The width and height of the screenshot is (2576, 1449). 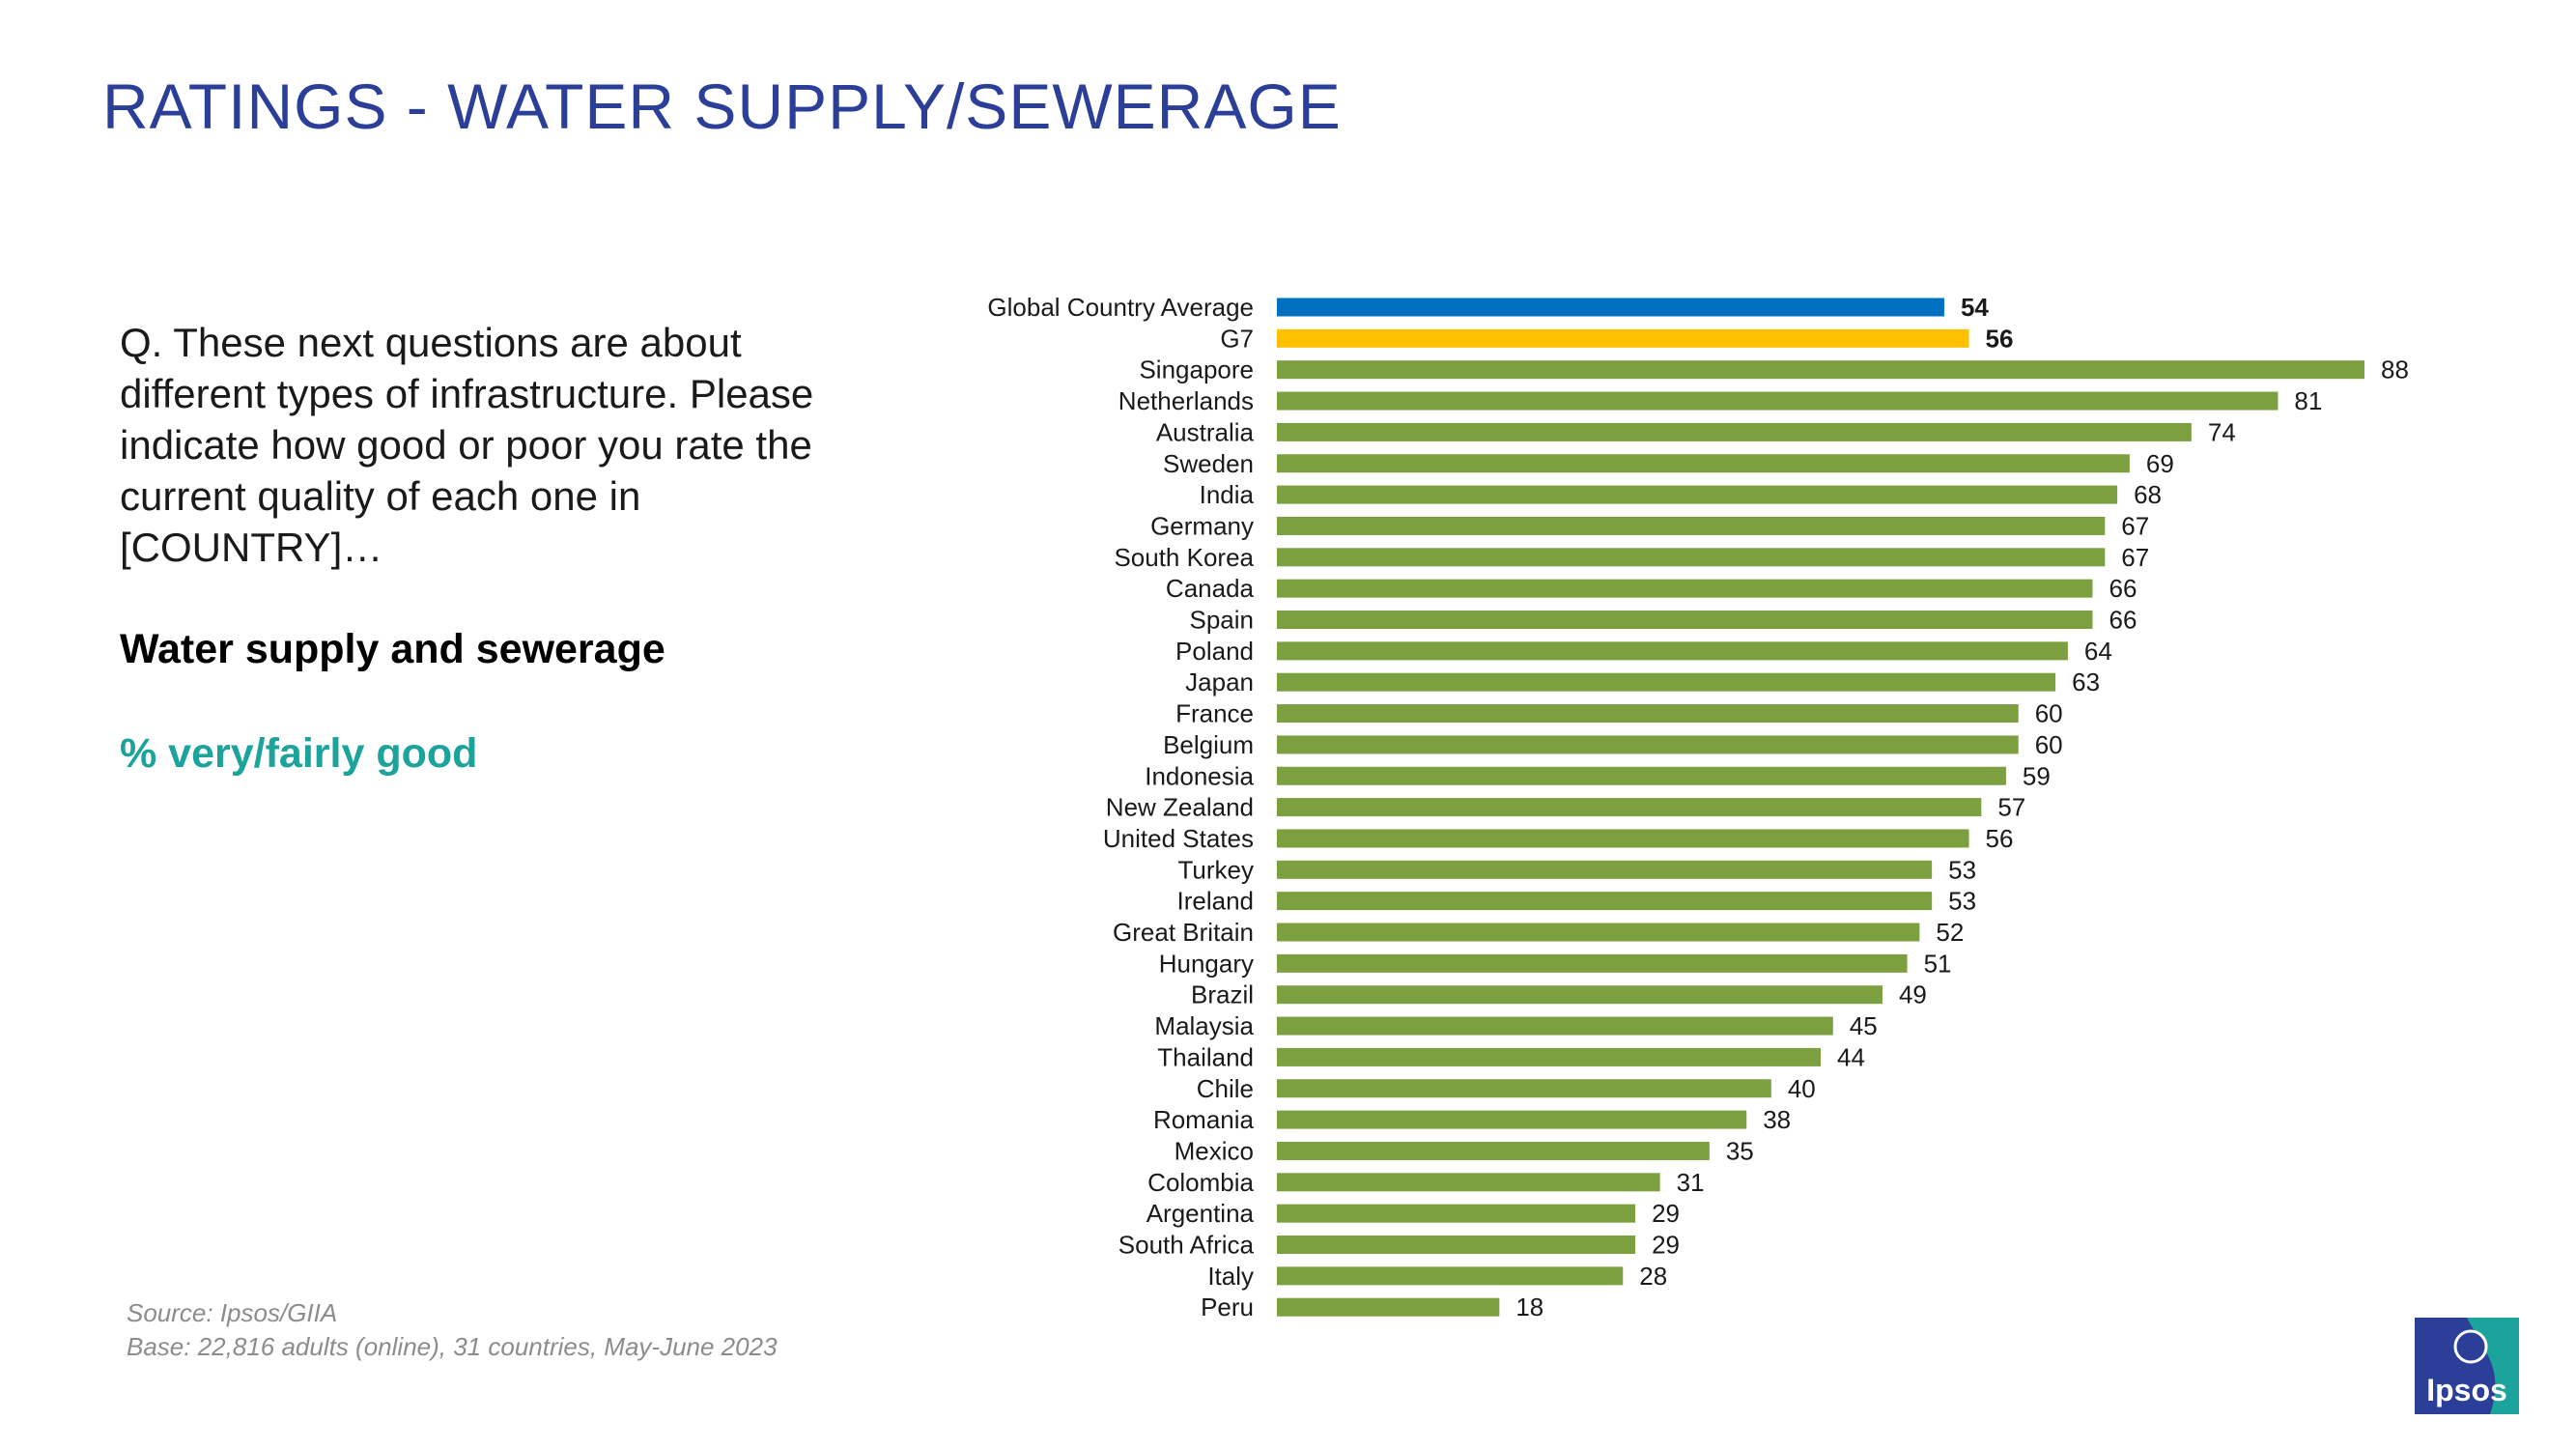 I want to click on bar-australia, so click(x=1734, y=431).